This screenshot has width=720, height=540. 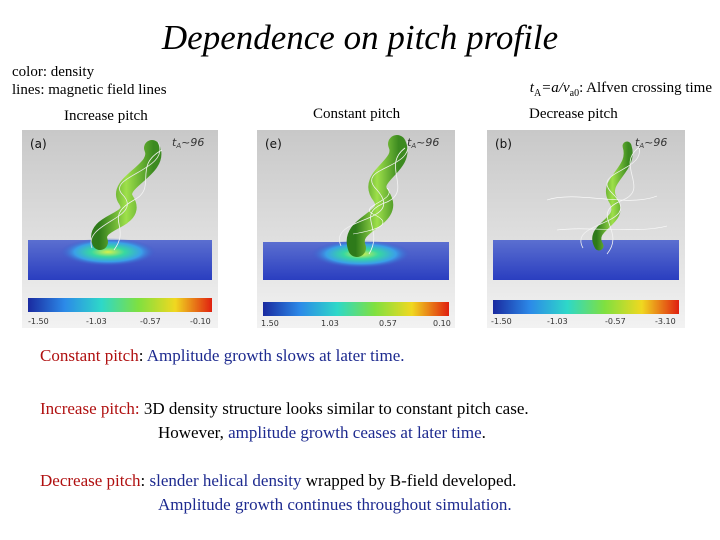 I want to click on slide-title: Dependence on pitch profile, so click(x=360, y=37).